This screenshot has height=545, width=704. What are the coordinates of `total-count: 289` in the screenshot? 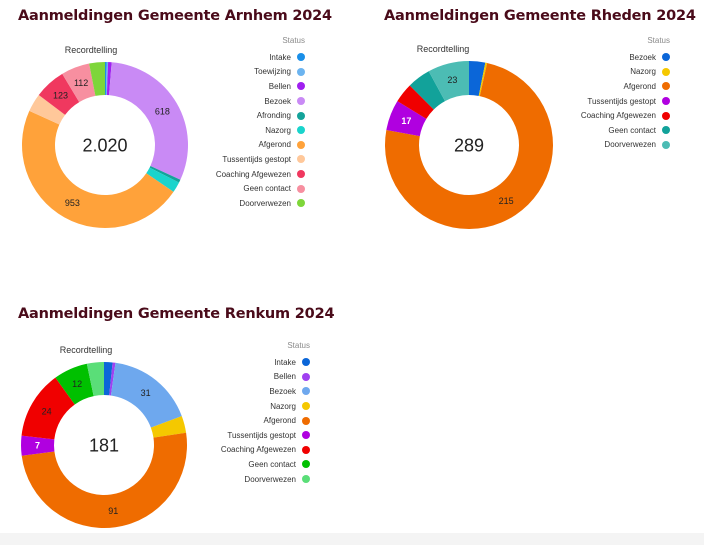 It's located at (469, 146).